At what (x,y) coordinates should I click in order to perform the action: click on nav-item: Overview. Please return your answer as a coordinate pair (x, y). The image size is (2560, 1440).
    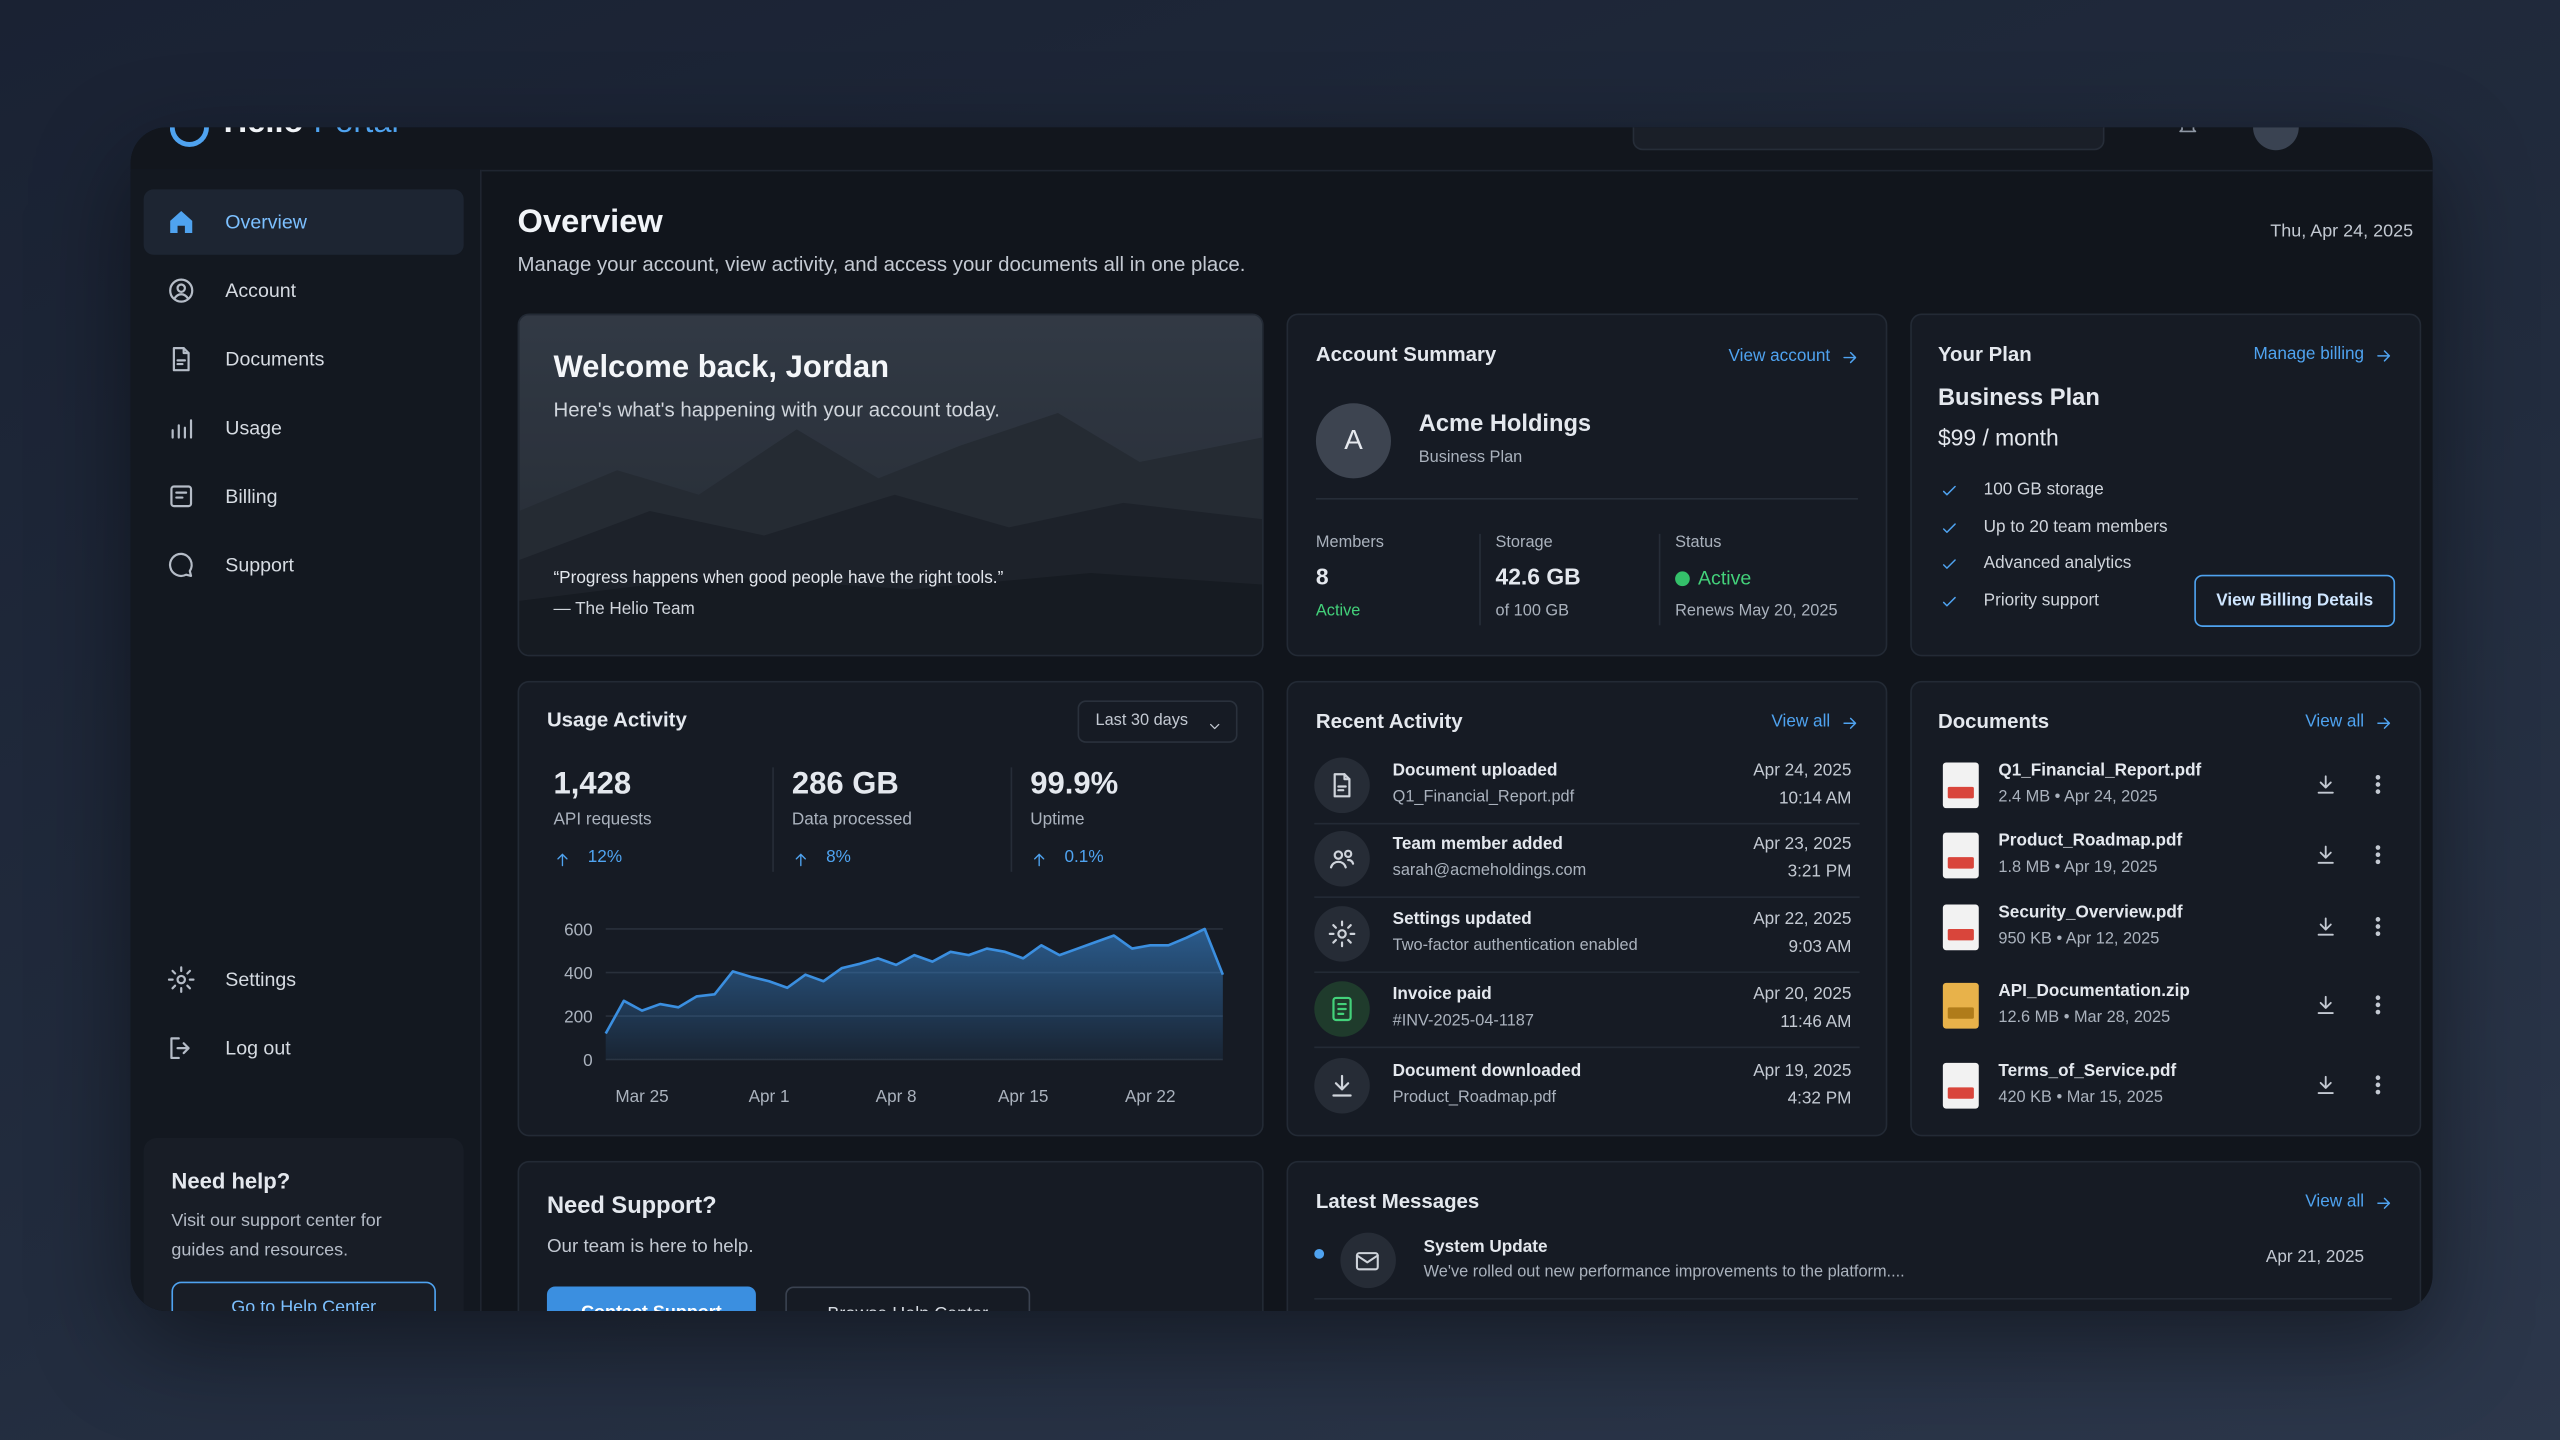
    Looking at the image, I should click on (303, 222).